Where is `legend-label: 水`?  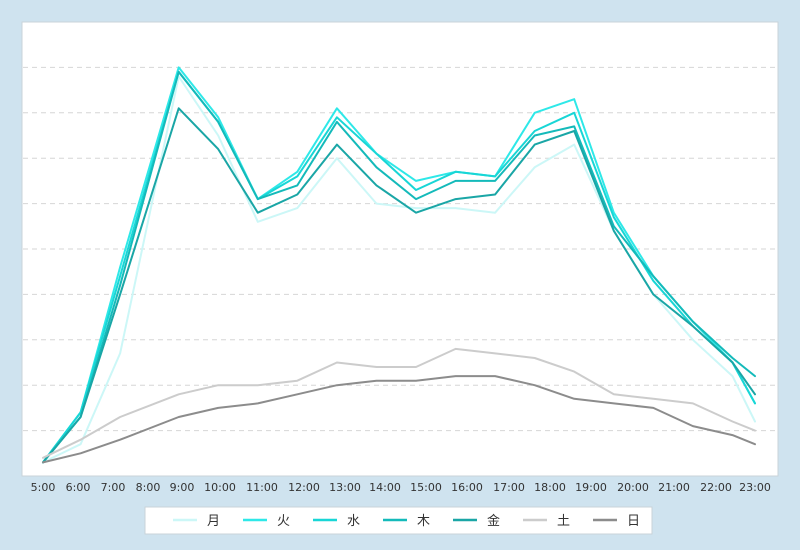
legend-label: 水 is located at coordinates (353, 521).